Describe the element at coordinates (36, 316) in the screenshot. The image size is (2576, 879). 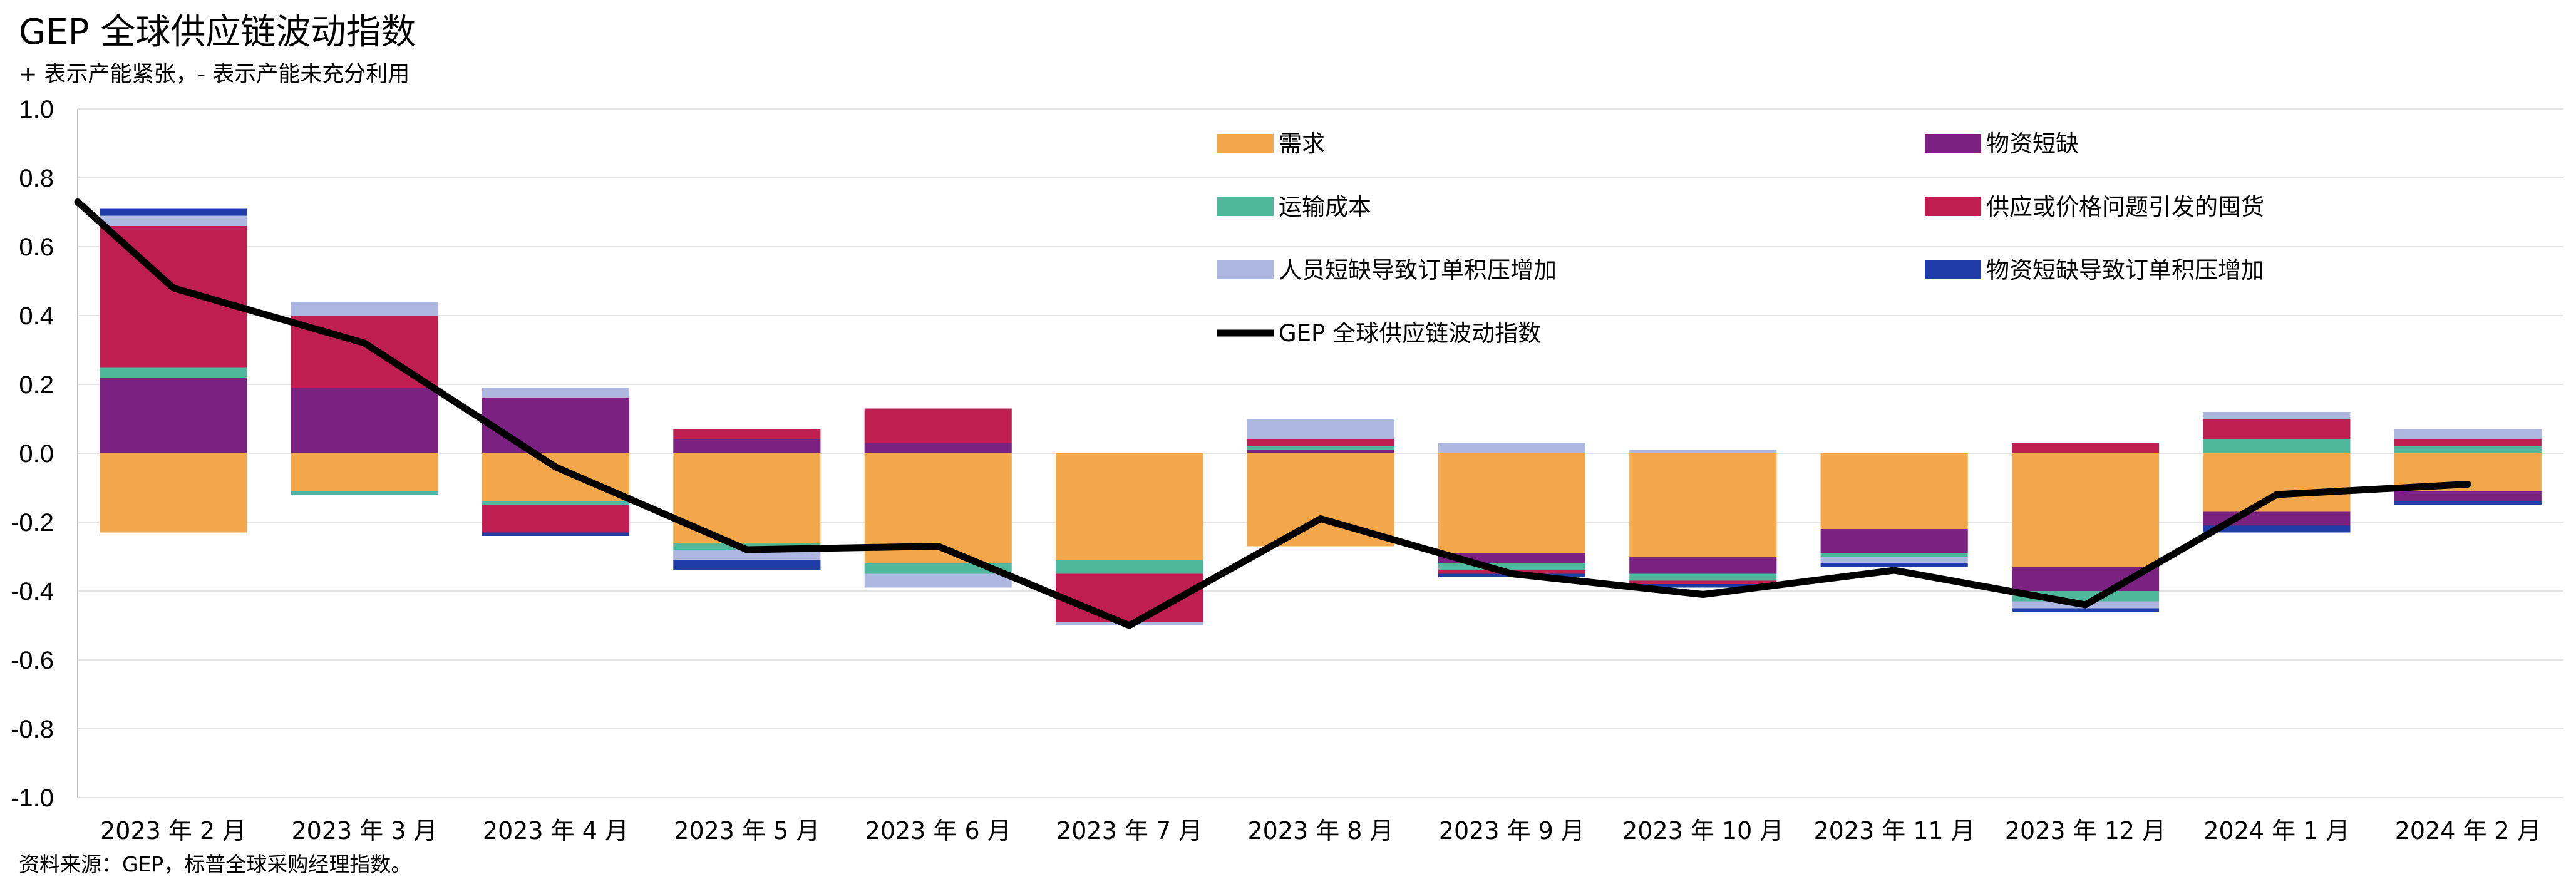
I see `y-tick-label: 0.4` at that location.